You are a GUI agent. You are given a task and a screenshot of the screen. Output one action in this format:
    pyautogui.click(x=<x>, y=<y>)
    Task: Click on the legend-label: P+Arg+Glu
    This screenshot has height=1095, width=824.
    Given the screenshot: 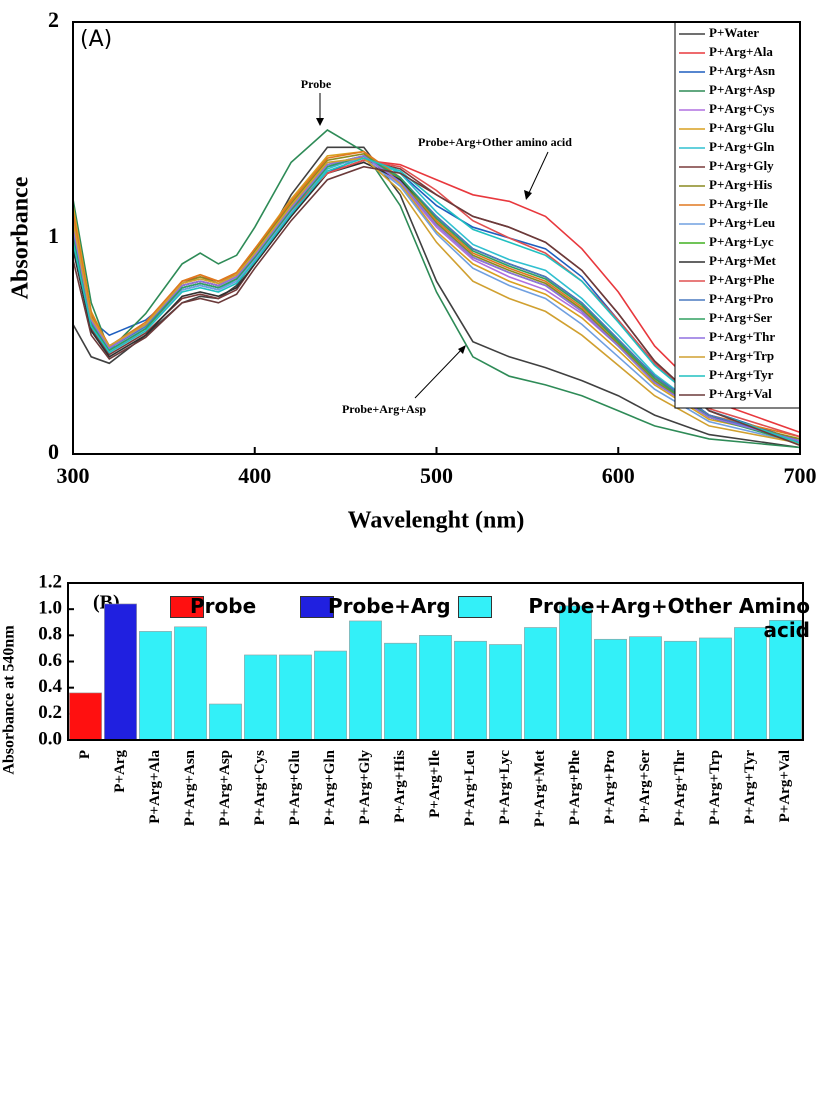 What is the action you would take?
    pyautogui.click(x=741, y=127)
    